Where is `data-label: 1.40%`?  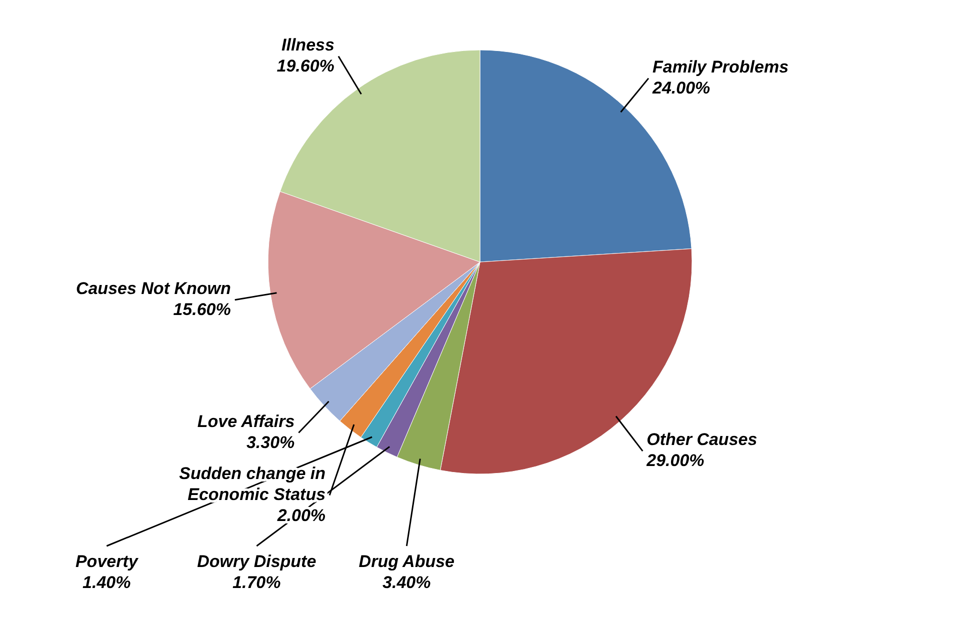 data-label: 1.40% is located at coordinates (106, 582).